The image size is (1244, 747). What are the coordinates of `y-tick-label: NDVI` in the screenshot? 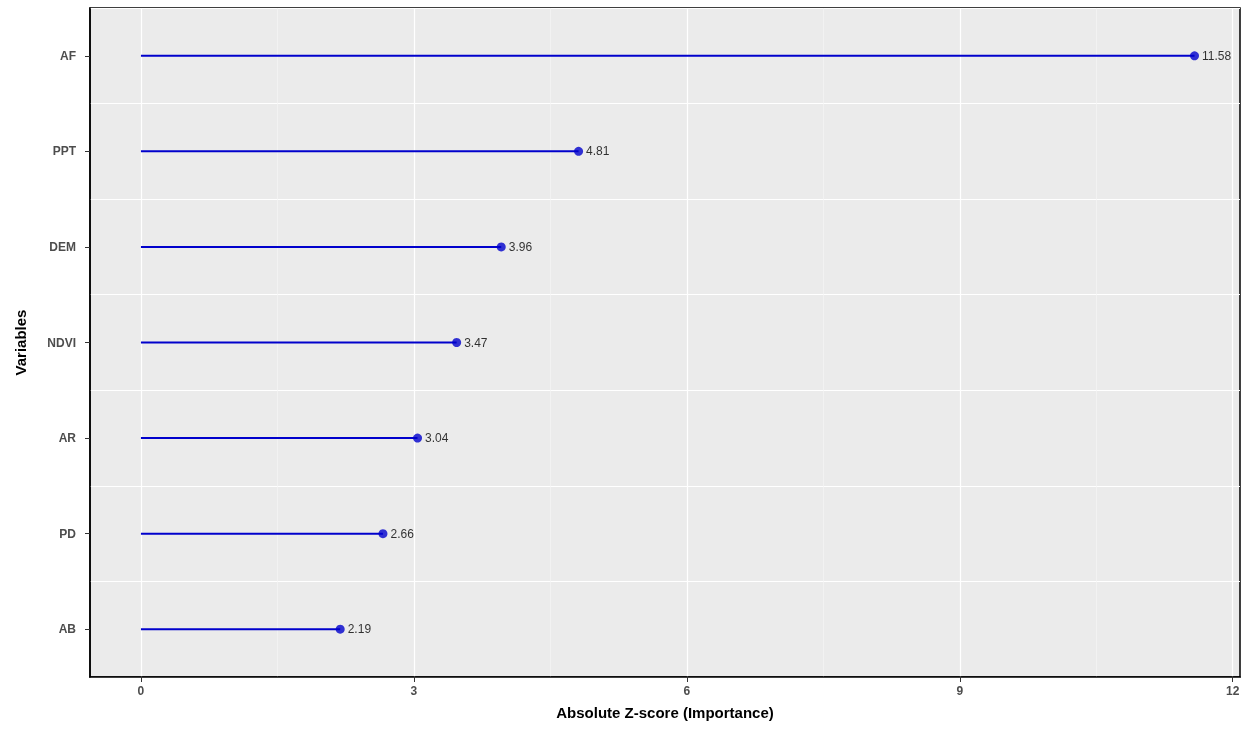 It's located at (61, 342).